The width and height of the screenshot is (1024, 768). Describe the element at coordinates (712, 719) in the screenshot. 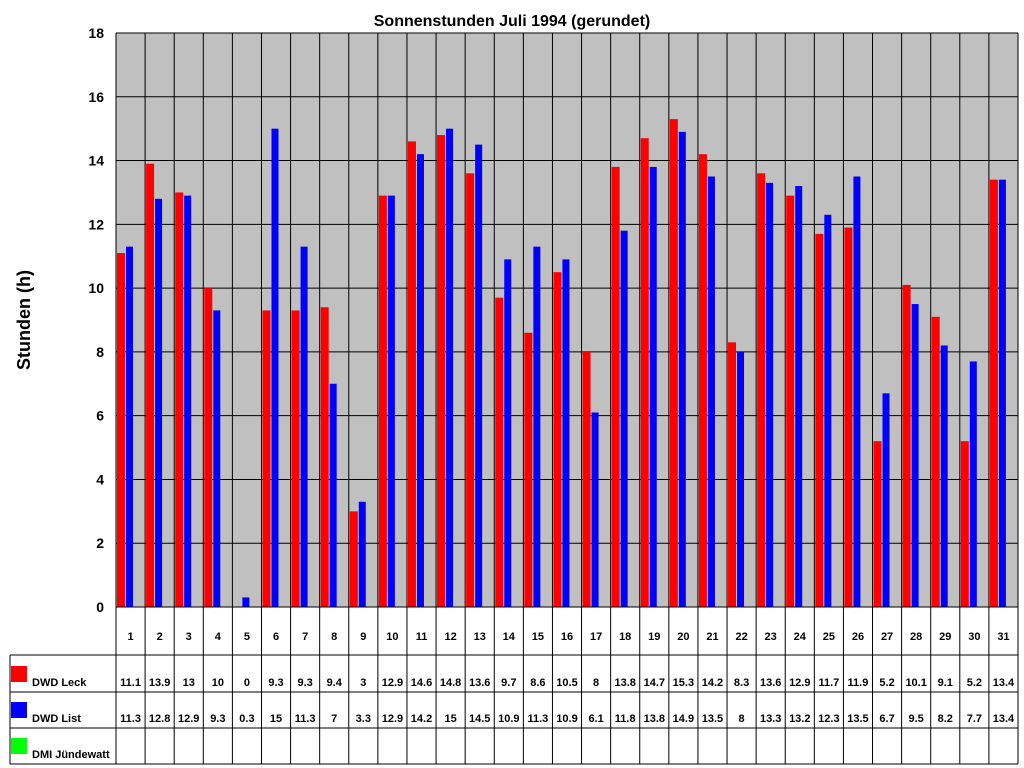

I see `data-label: 13.5` at that location.